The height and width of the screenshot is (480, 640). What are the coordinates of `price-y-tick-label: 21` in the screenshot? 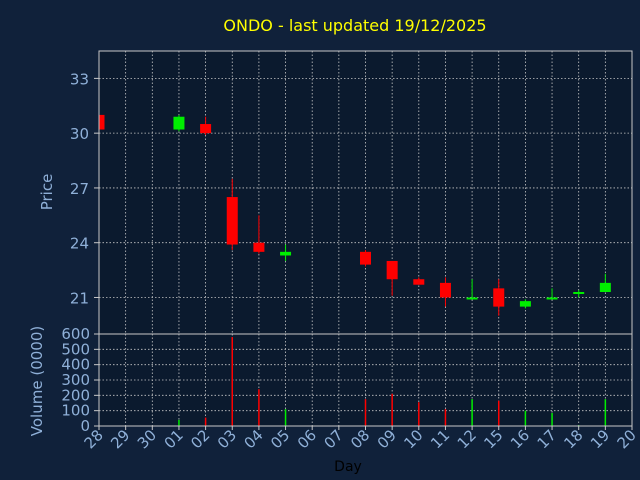 It's located at (79, 298).